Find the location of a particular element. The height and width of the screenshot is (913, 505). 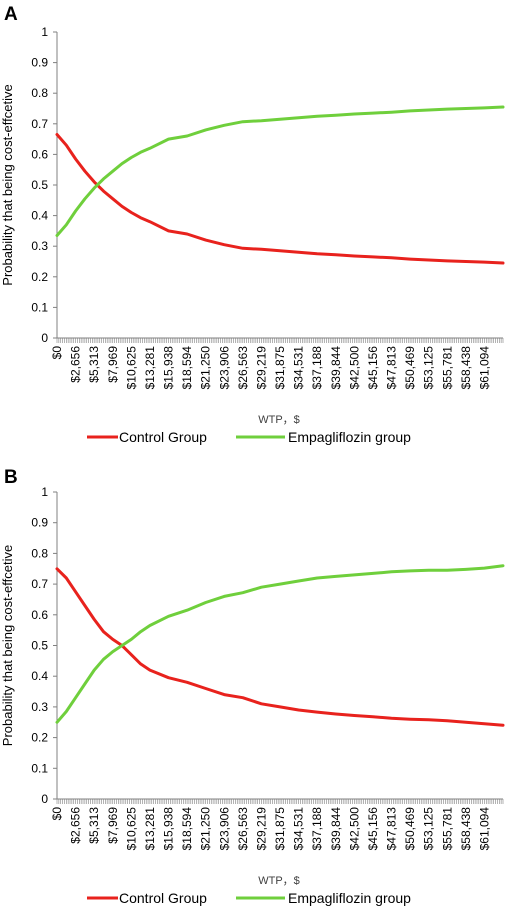

panel-label: B is located at coordinates (11, 477).